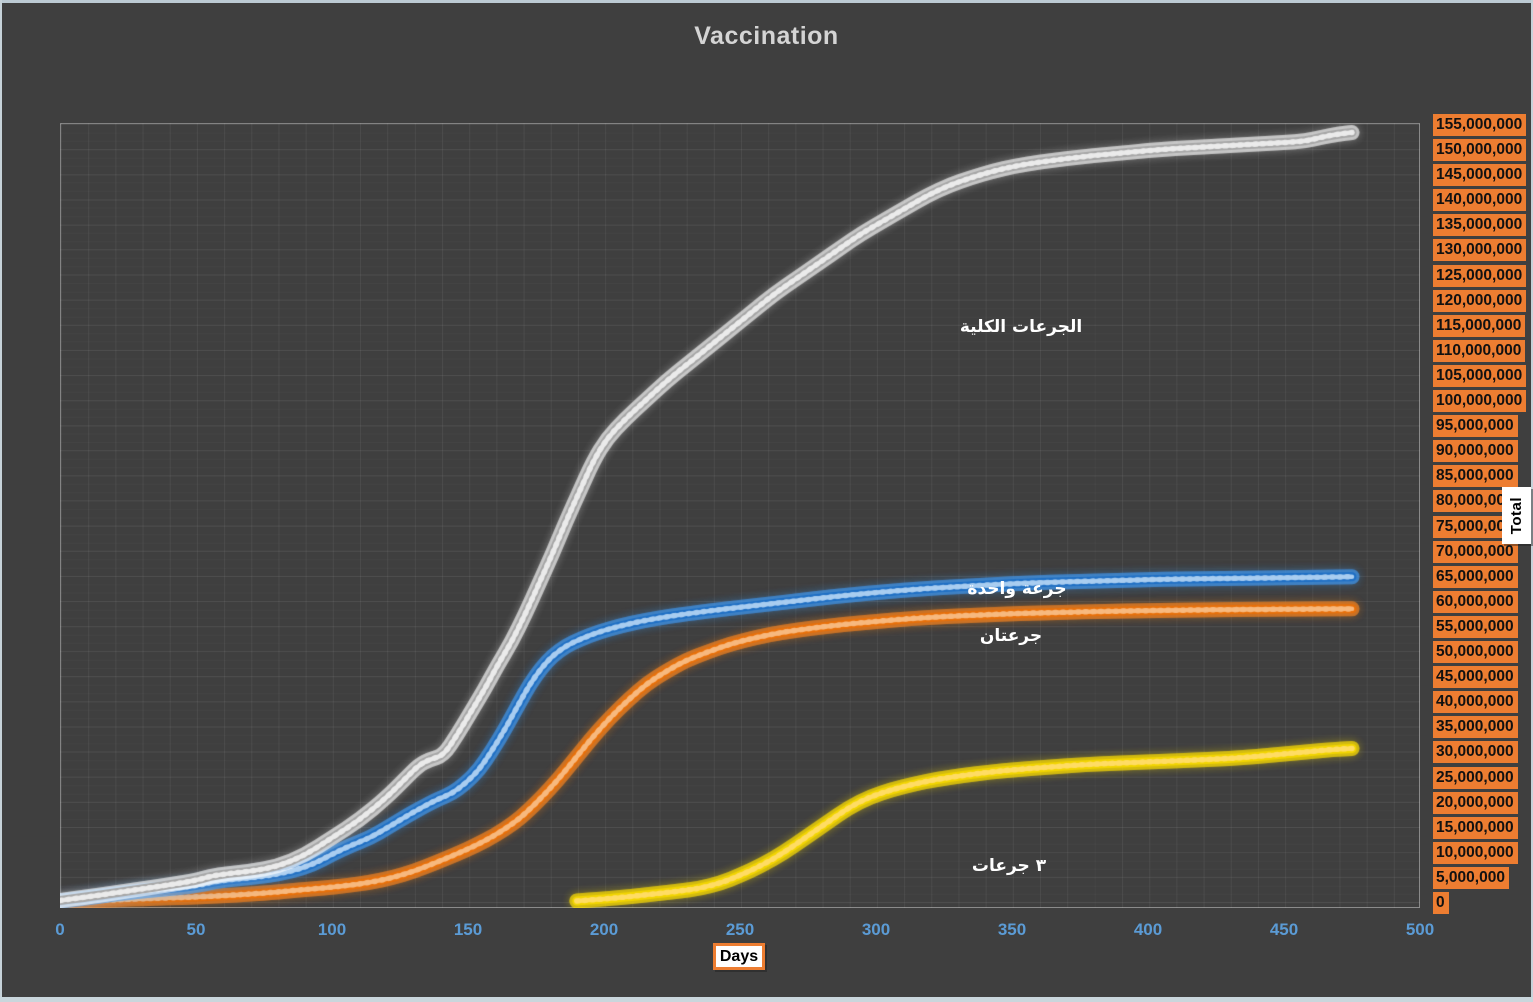 The image size is (1533, 1002). Describe the element at coordinates (1479, 350) in the screenshot. I see `y-axis-tick-label: 110,000,000` at that location.